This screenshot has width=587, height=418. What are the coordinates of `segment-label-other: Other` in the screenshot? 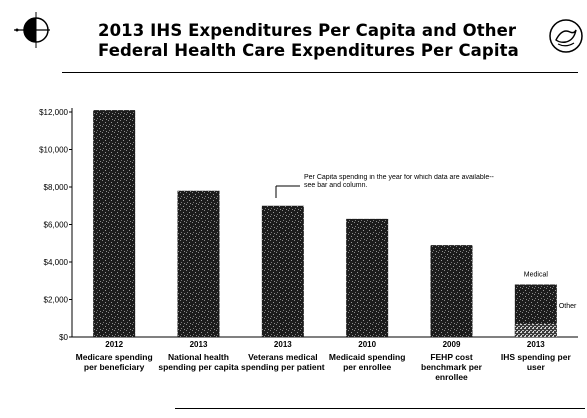 It's located at (568, 306).